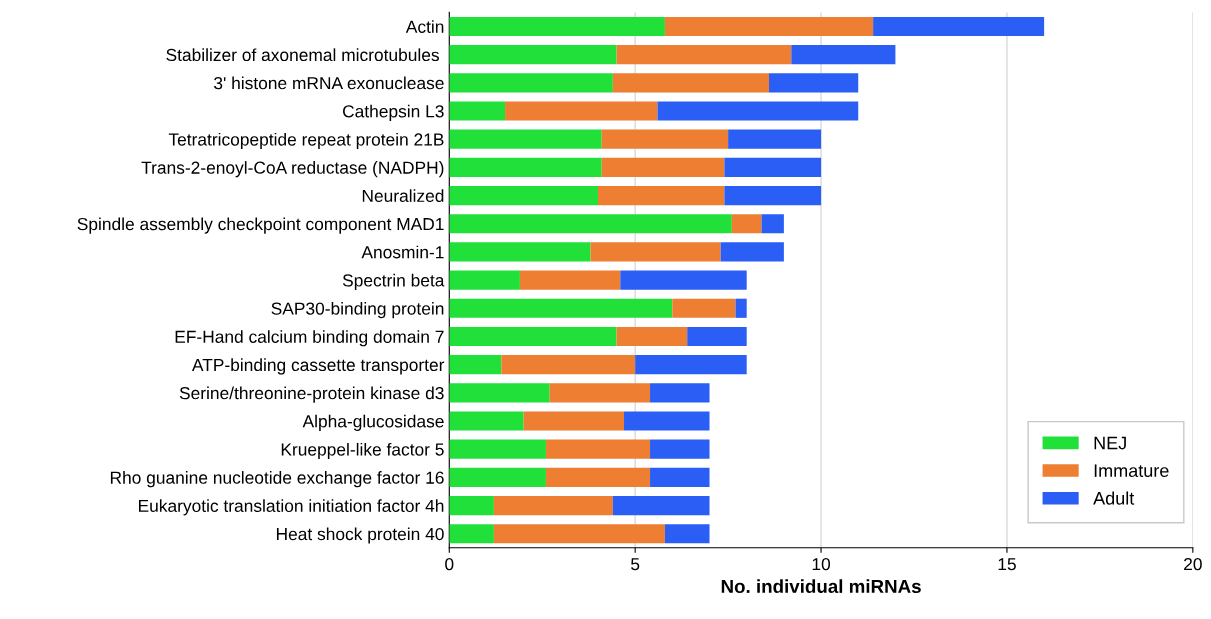  What do you see at coordinates (360, 535) in the screenshot?
I see `y-tick-label: Heat shock protein 40` at bounding box center [360, 535].